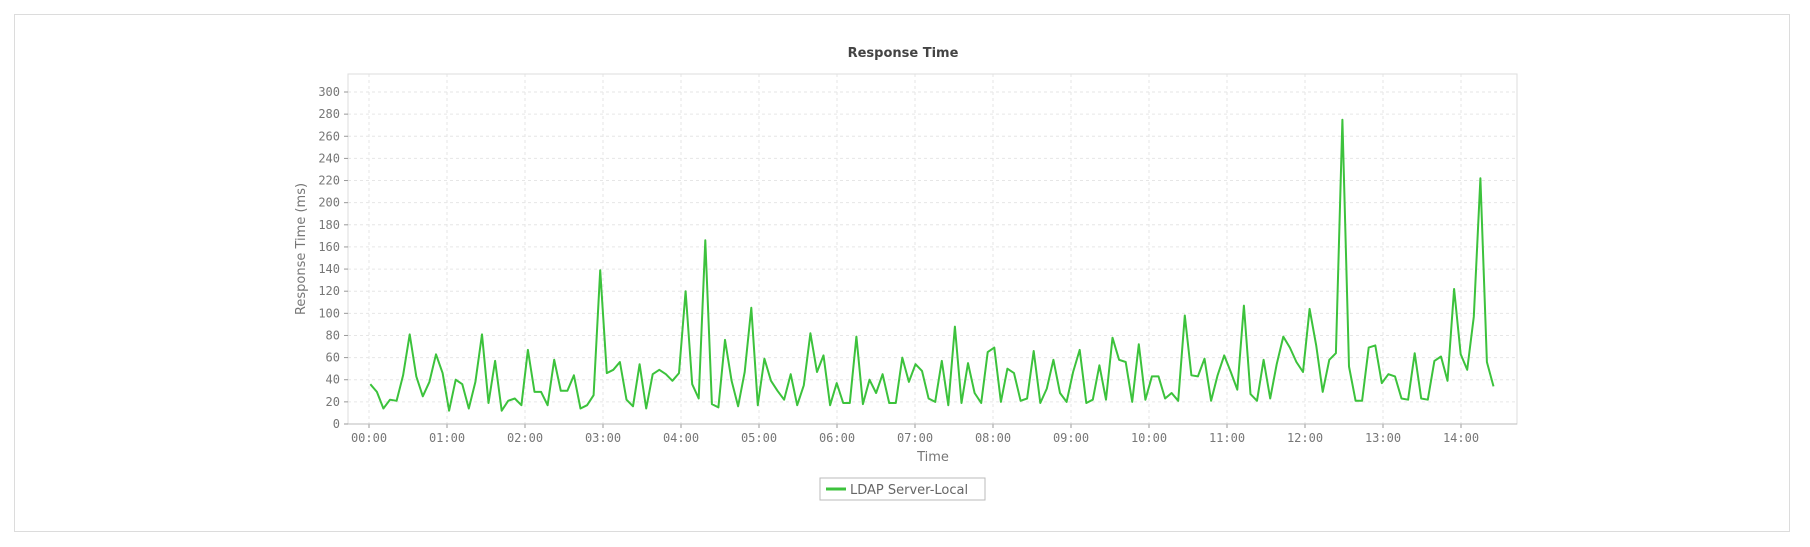 The image size is (1810, 547). What do you see at coordinates (1461, 438) in the screenshot?
I see `x-tick-label: 14:00` at bounding box center [1461, 438].